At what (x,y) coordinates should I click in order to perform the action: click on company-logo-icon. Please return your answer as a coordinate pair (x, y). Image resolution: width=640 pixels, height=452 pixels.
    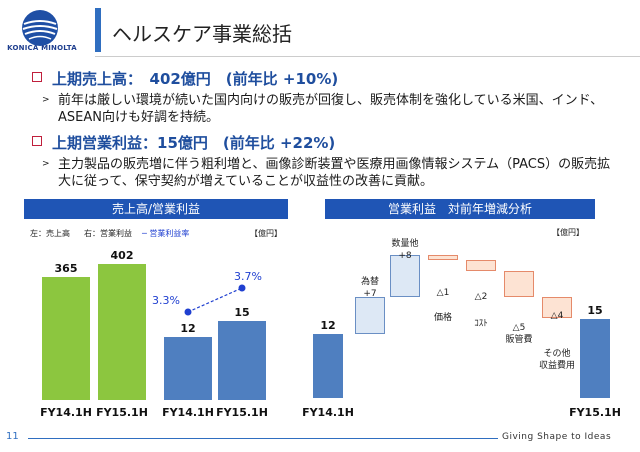
    Looking at the image, I should click on (40, 28).